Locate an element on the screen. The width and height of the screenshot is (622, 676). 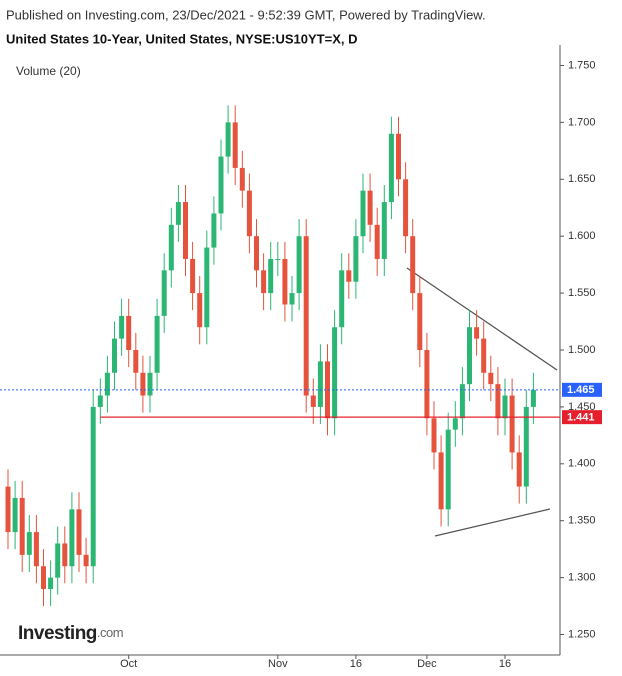
x-tick-label: Dec is located at coordinates (427, 664).